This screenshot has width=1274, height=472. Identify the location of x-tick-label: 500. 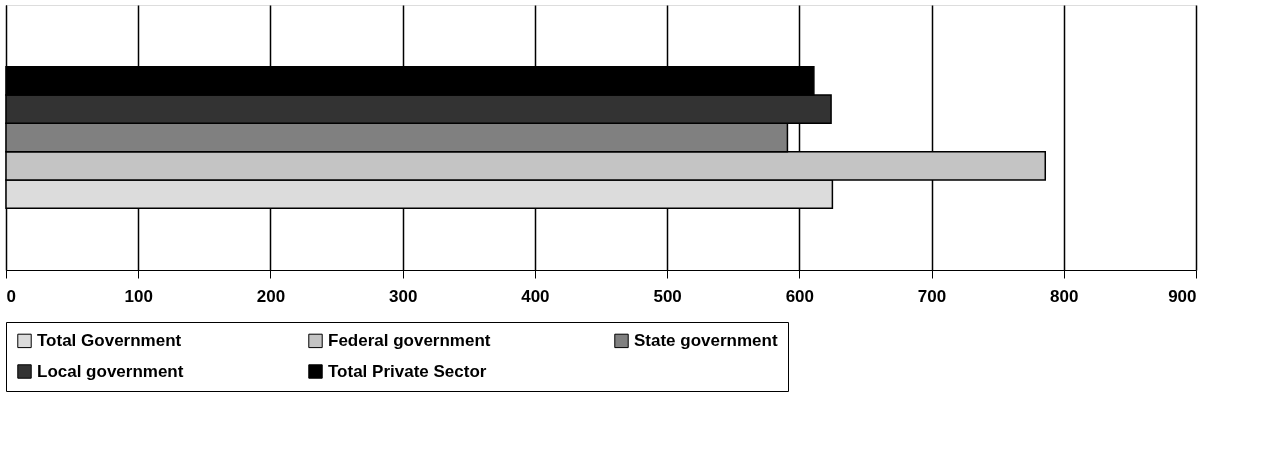
(667, 296).